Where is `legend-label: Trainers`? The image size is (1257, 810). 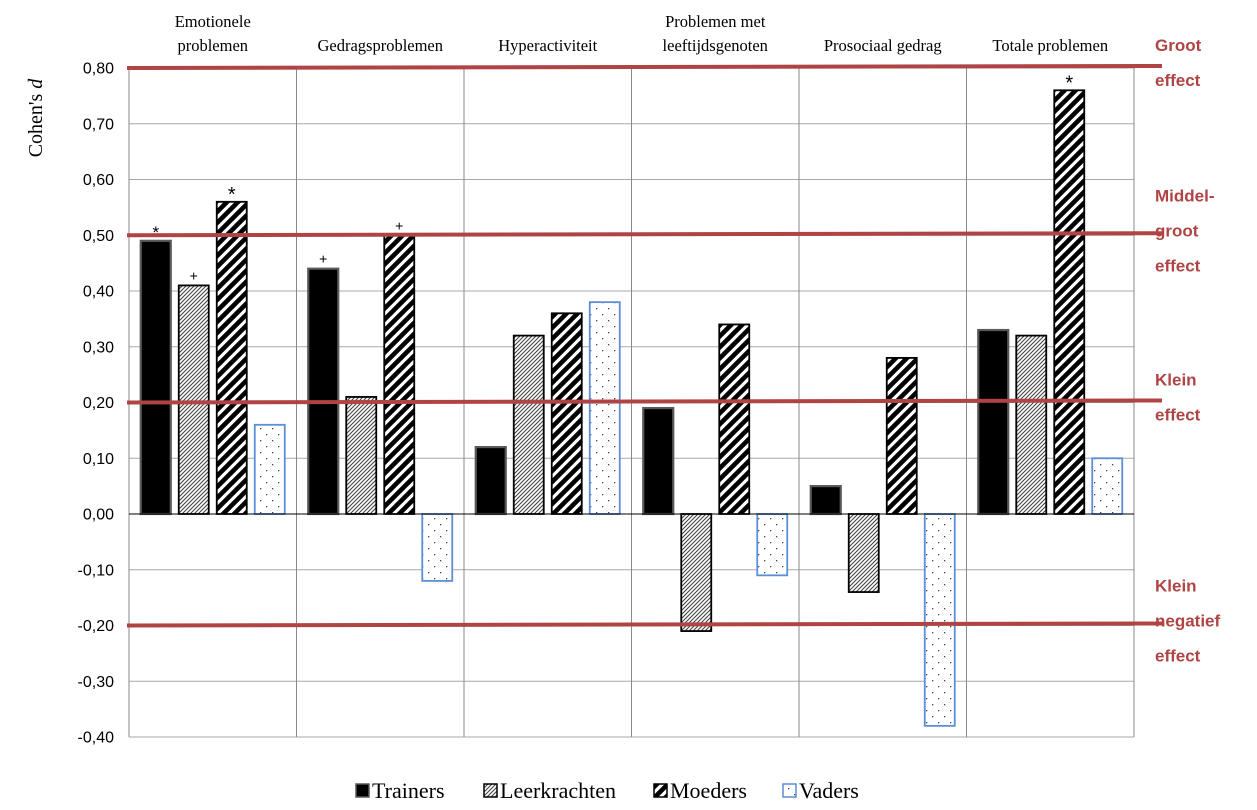 legend-label: Trainers is located at coordinates (408, 790).